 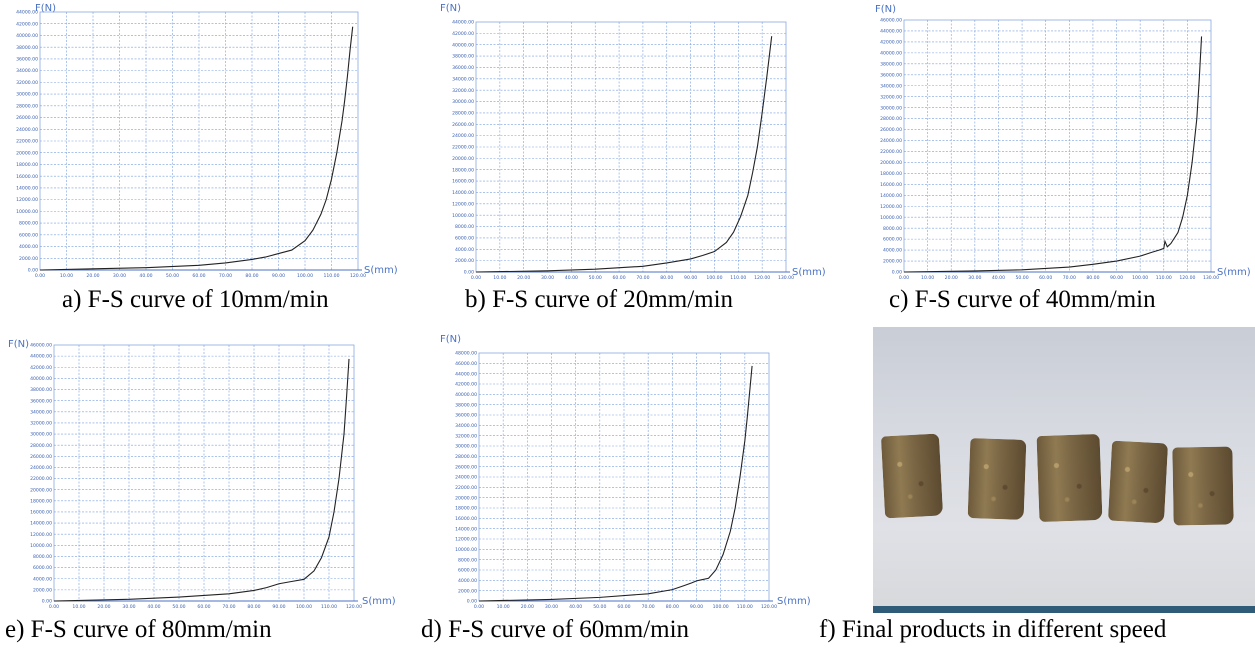 What do you see at coordinates (41, 368) in the screenshot?
I see `y-tick-label: 42000.00` at bounding box center [41, 368].